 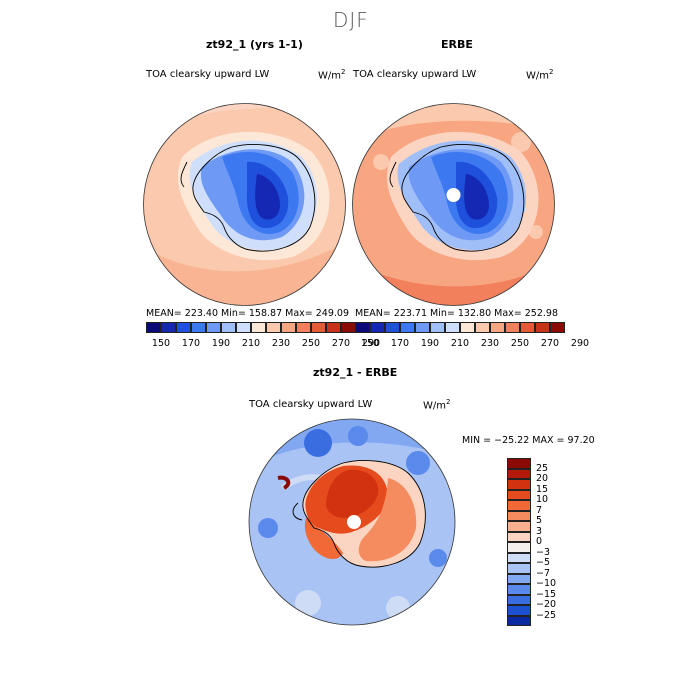 What do you see at coordinates (415, 74) in the screenshot?
I see `variable-label-obs: TOA clearsky upward LW` at bounding box center [415, 74].